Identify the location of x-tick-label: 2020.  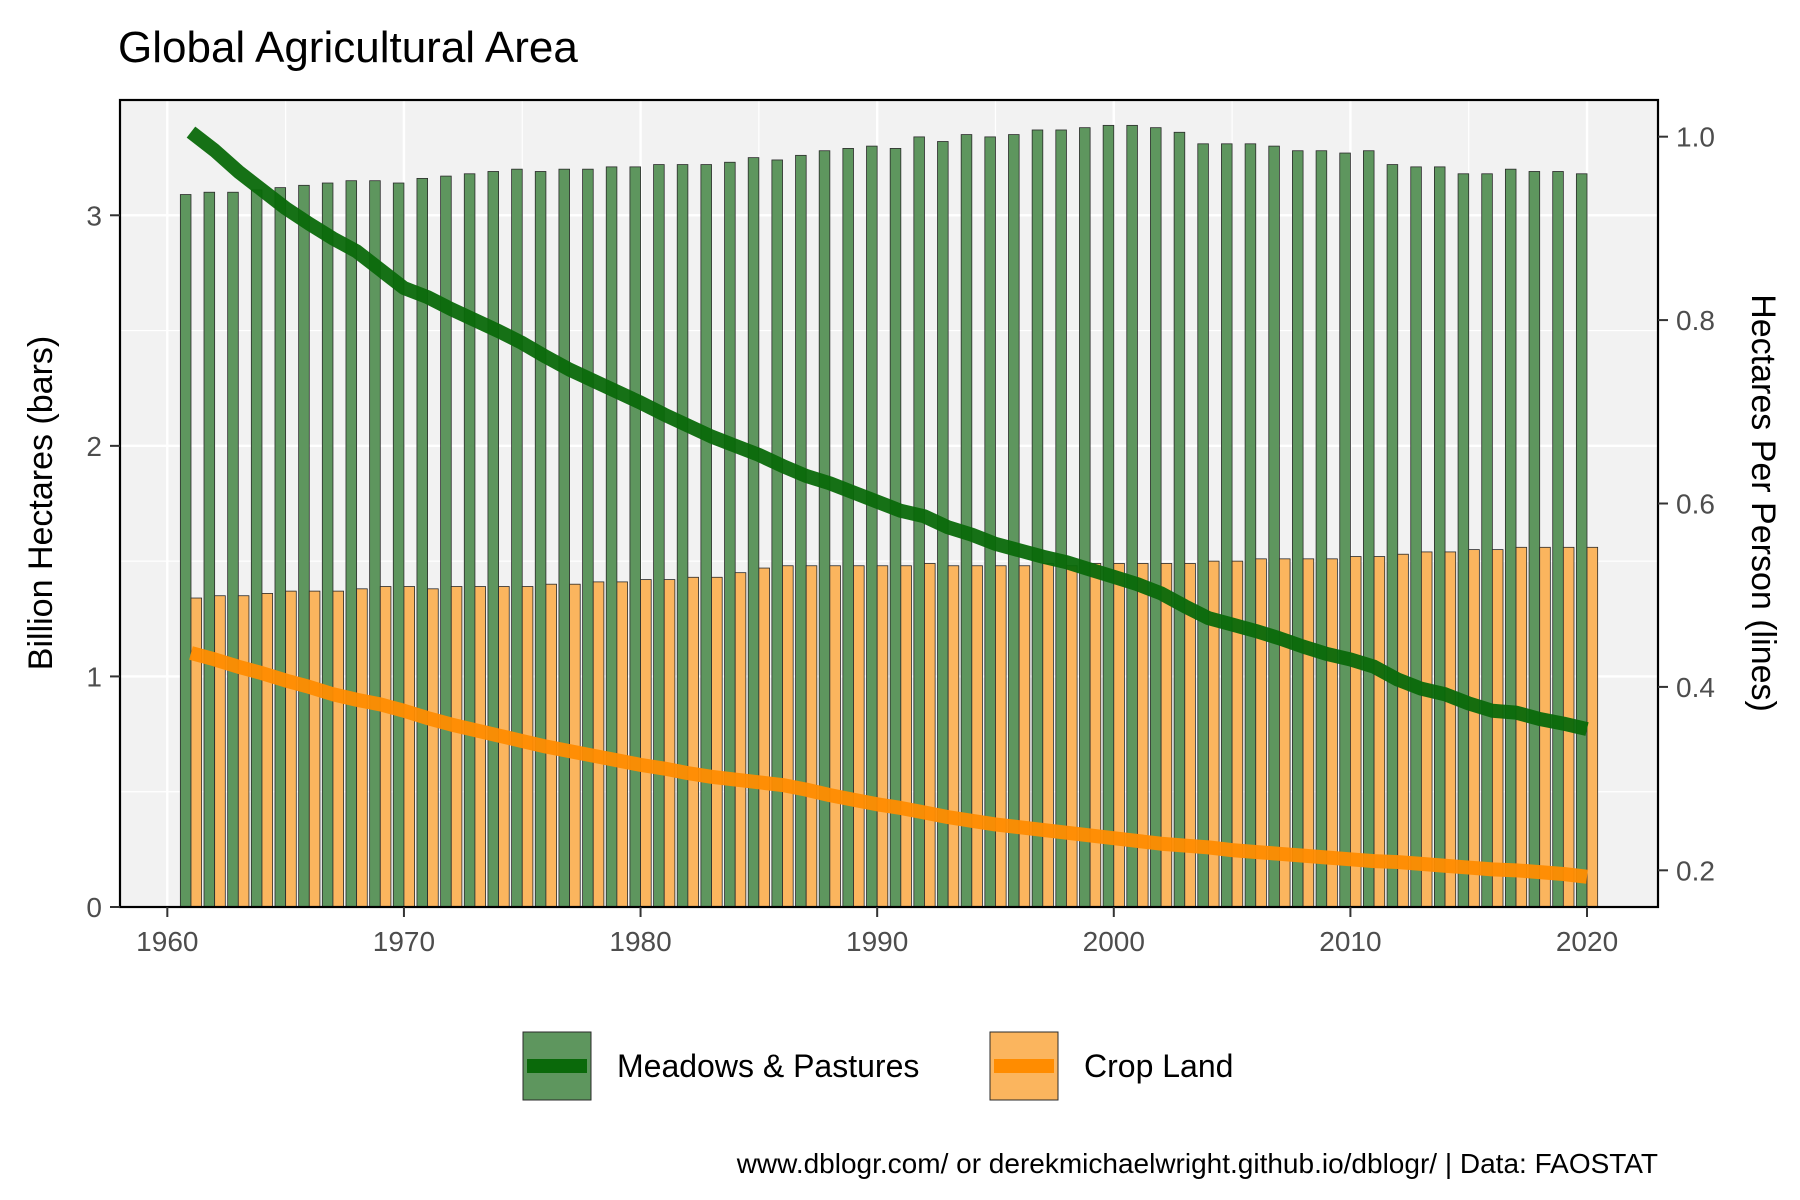
(1587, 941).